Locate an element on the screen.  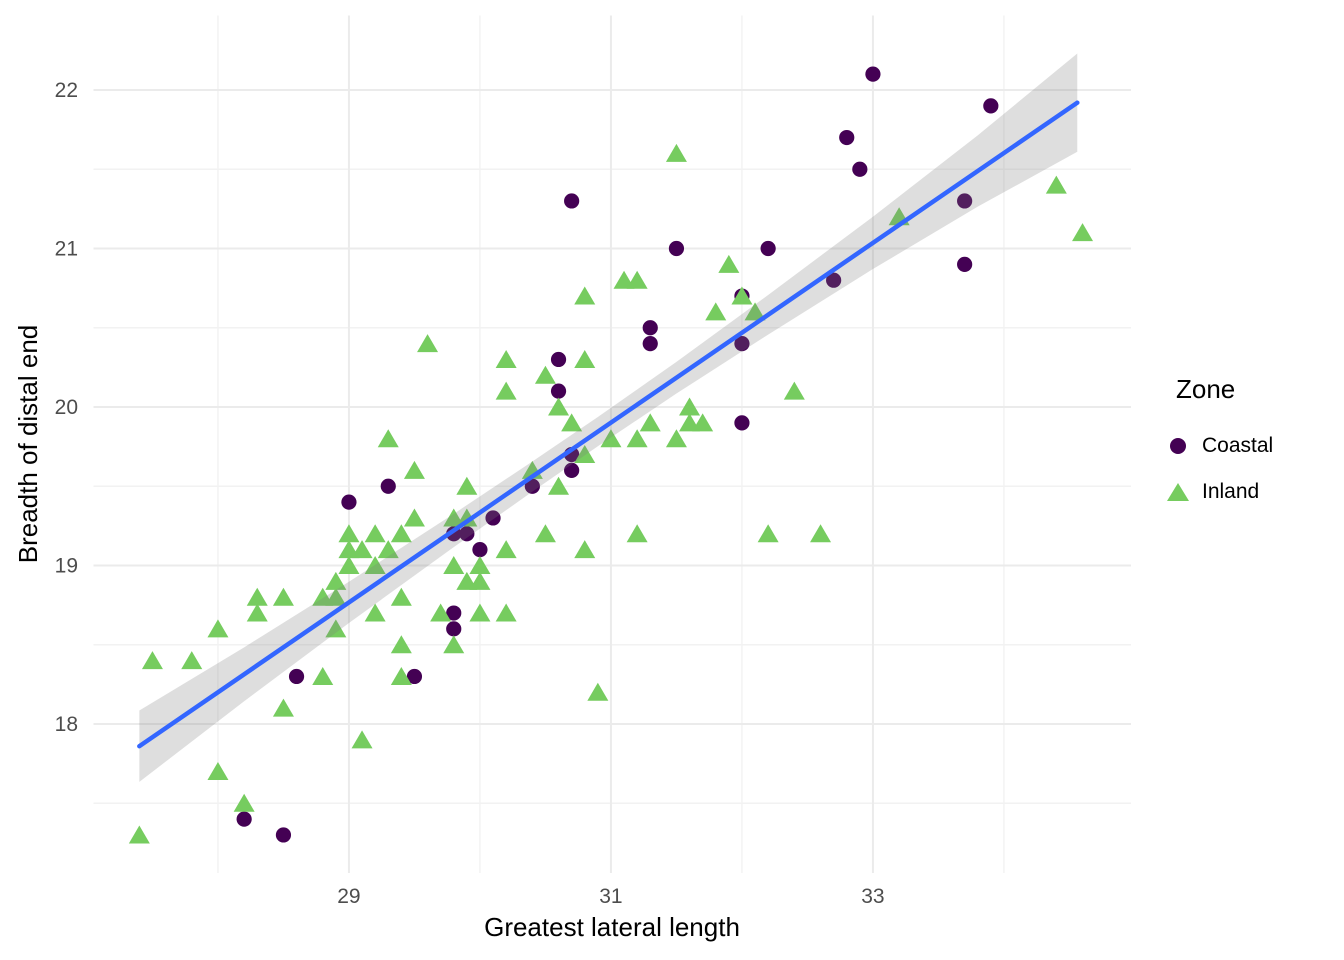
x-tick-label: 33 is located at coordinates (872, 896).